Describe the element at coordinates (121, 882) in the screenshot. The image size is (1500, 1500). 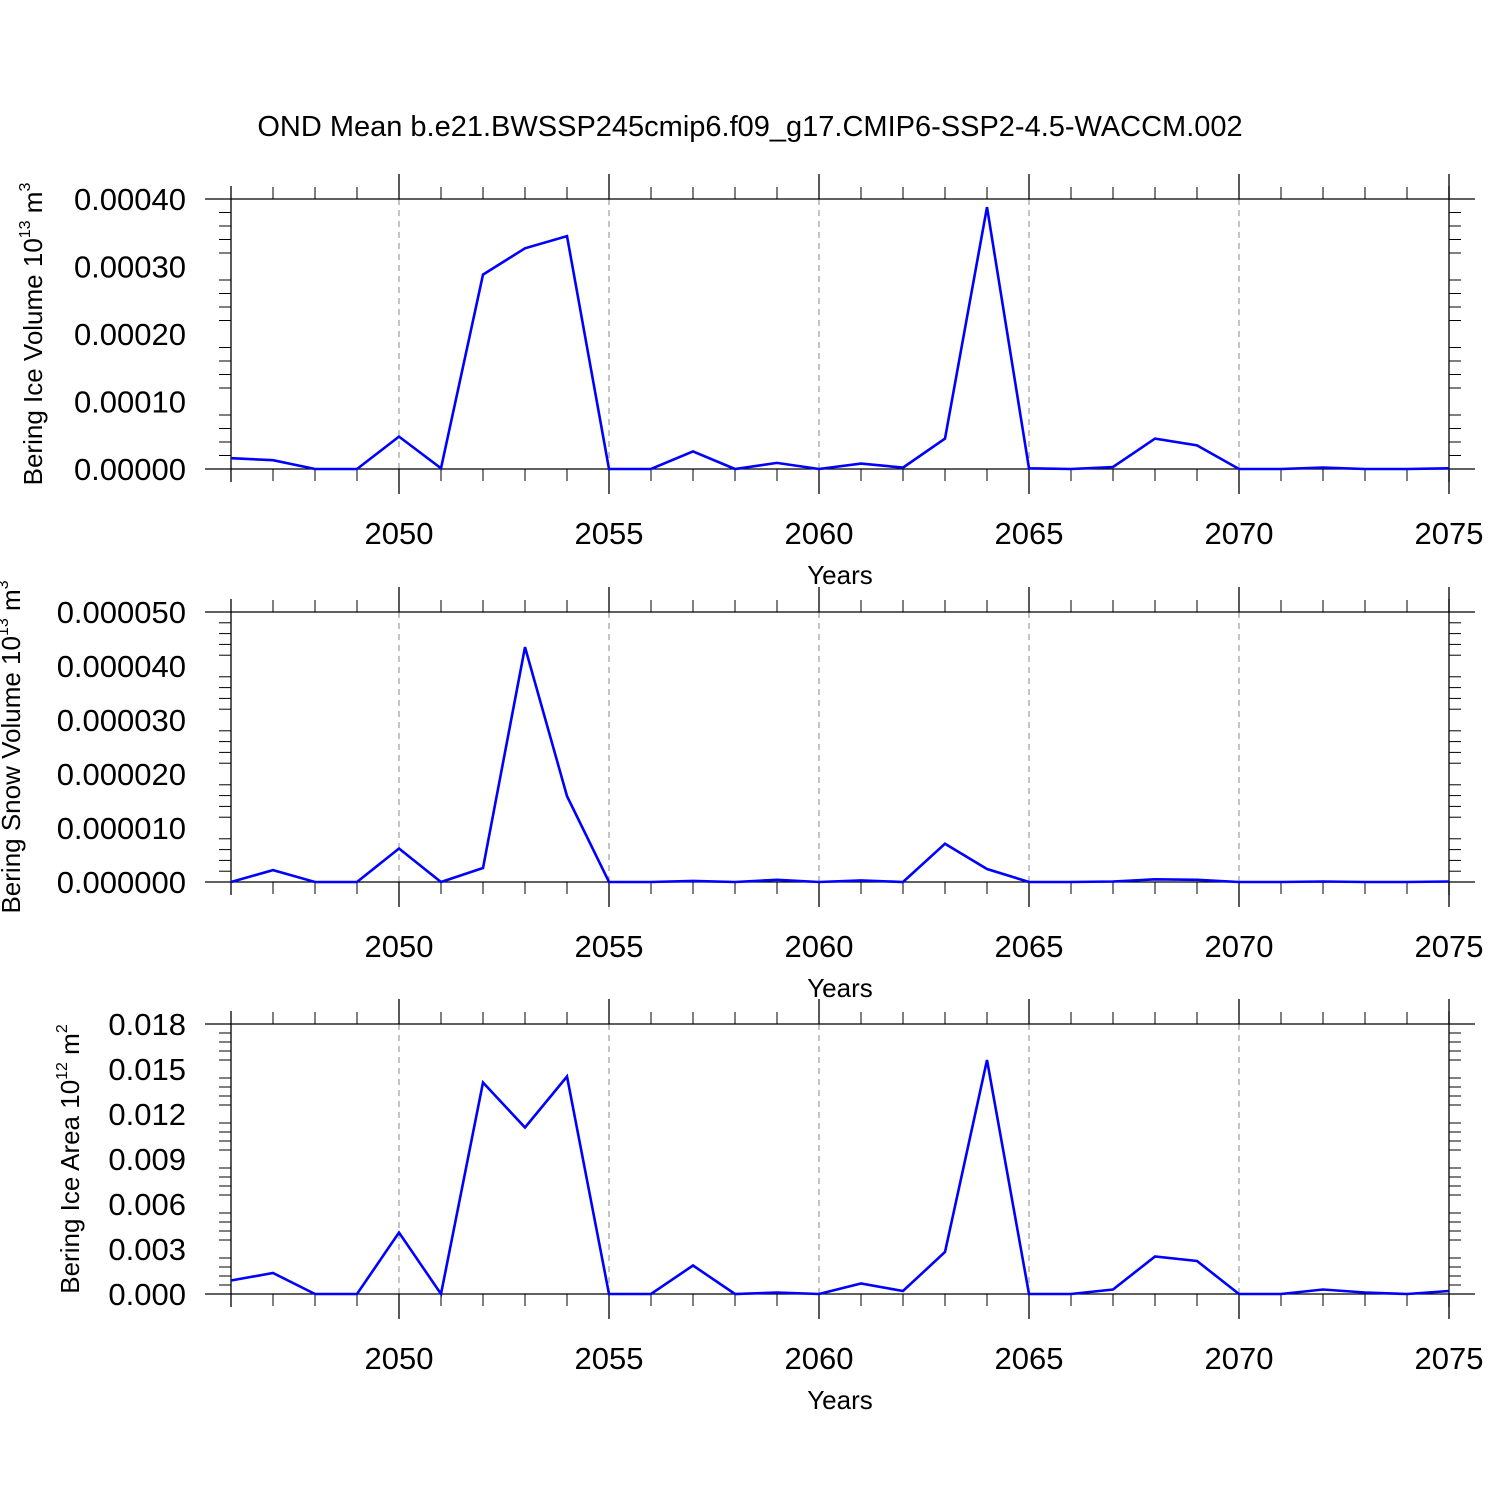
I see `y-tick-label: 0.000000` at that location.